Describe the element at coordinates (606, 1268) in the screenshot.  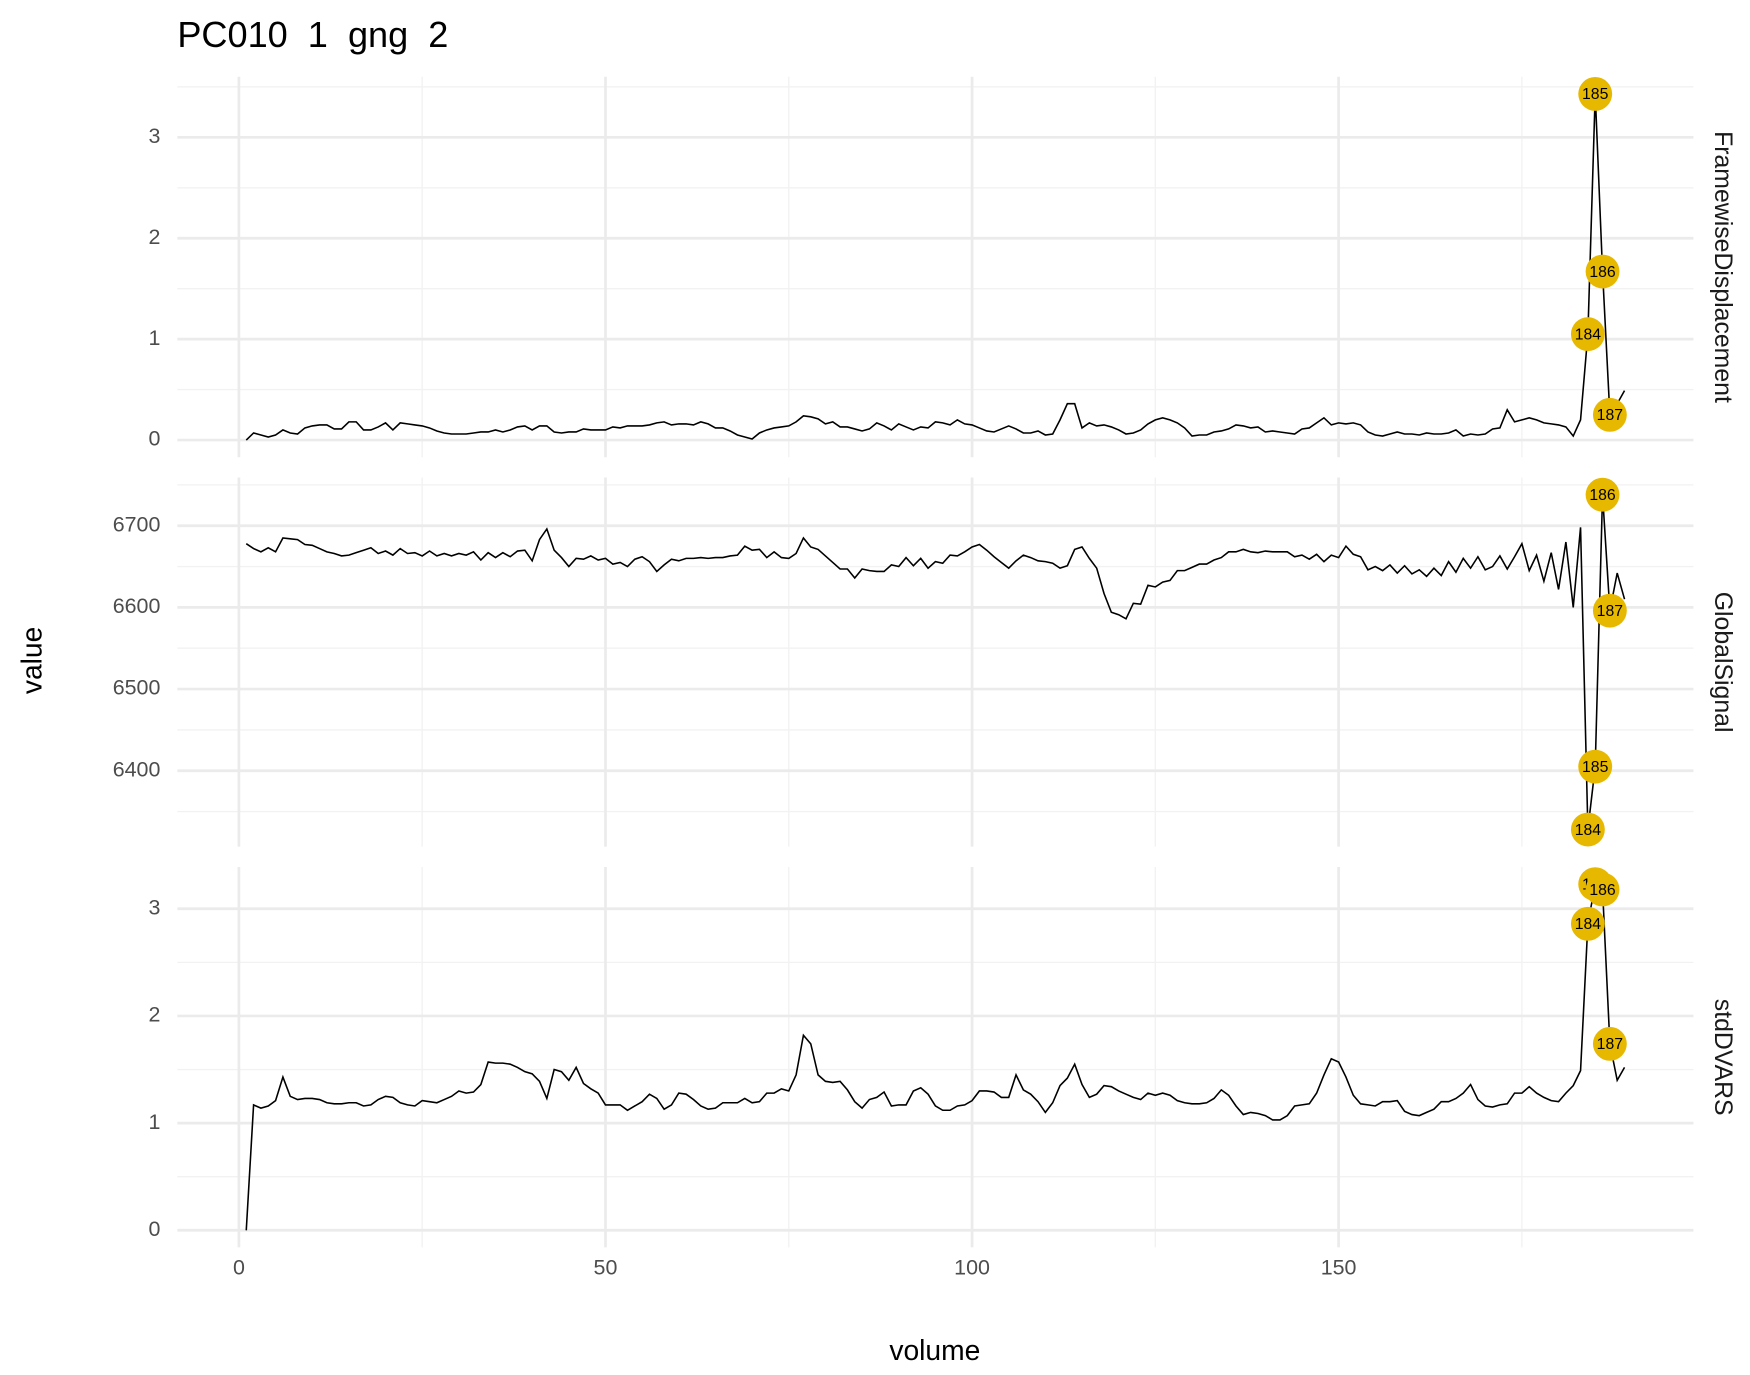
I see `x-tick-label: 50` at that location.